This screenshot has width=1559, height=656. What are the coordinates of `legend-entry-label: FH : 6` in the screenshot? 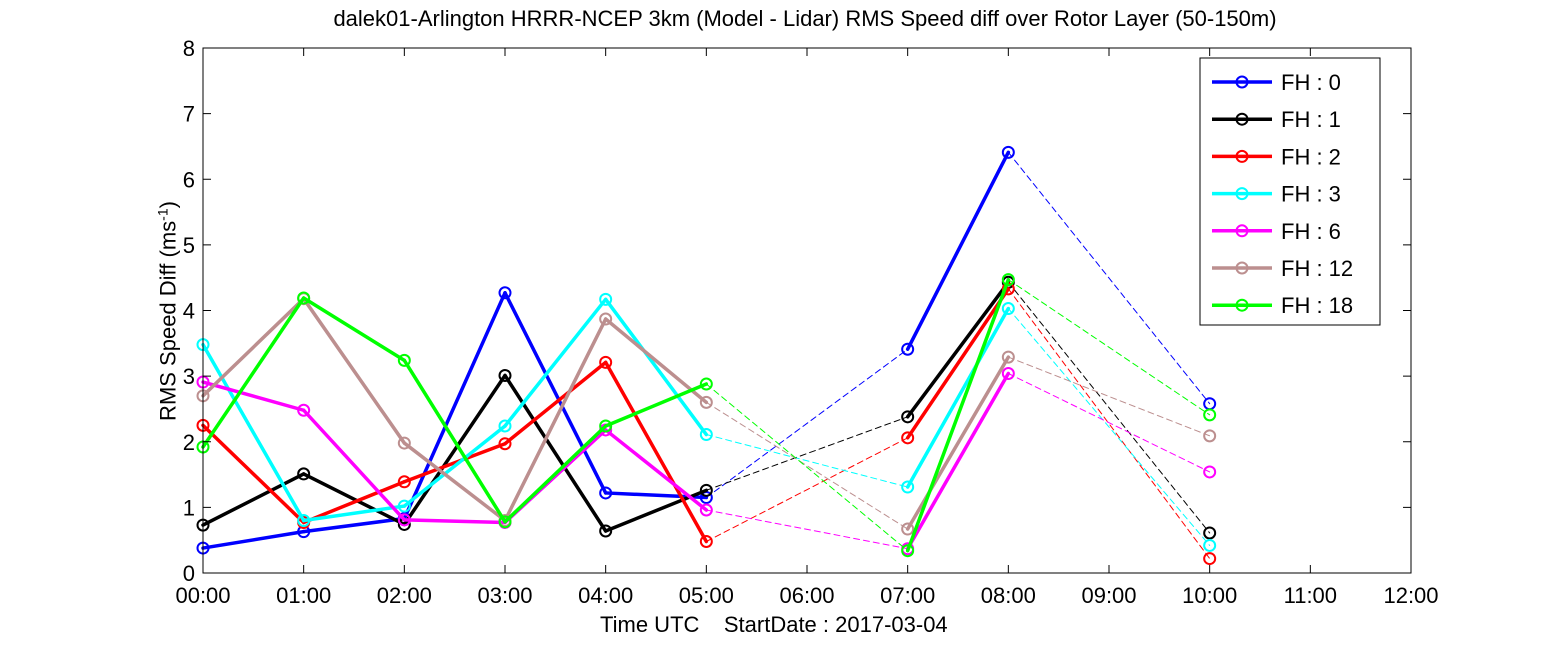 It's located at (1311, 231).